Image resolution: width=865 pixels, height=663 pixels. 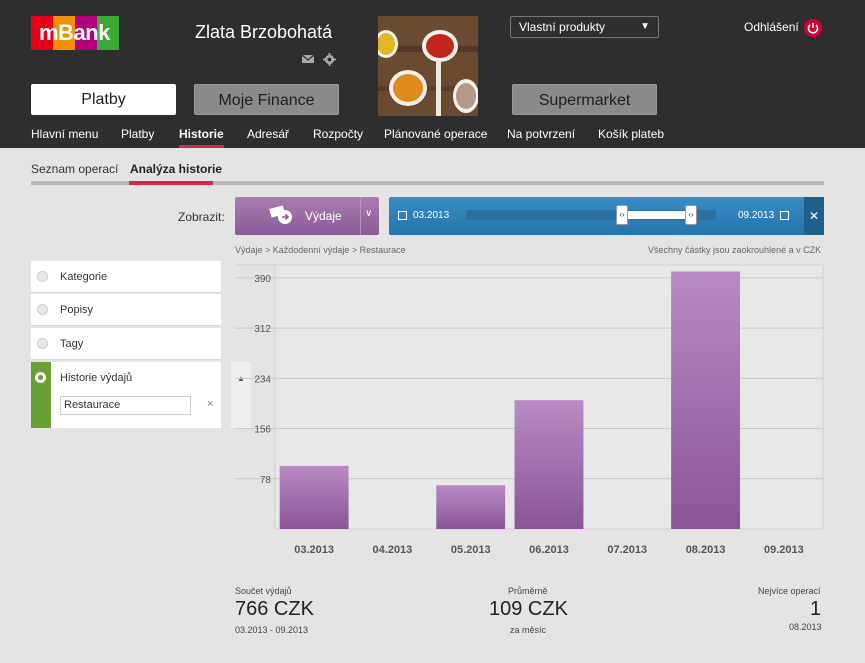 I want to click on gear-icon, so click(x=329, y=59).